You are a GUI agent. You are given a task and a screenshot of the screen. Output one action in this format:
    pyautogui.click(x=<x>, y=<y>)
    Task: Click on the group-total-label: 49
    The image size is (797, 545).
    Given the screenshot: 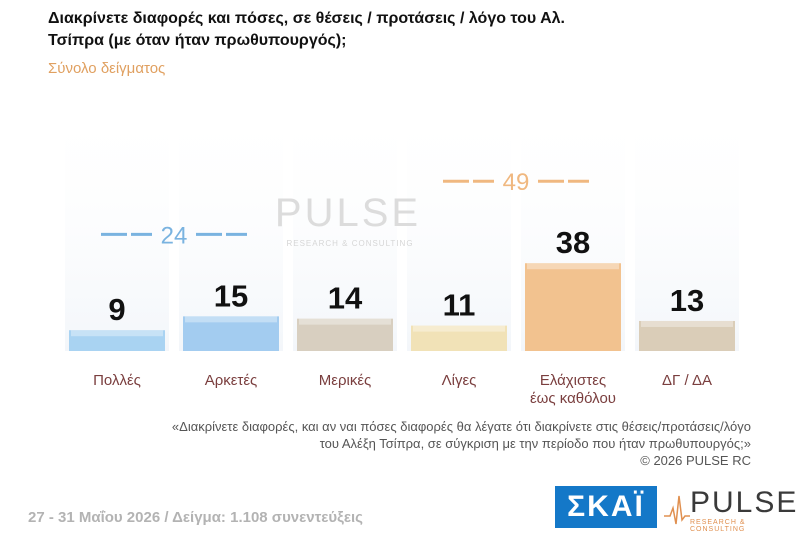 What is the action you would take?
    pyautogui.click(x=516, y=182)
    